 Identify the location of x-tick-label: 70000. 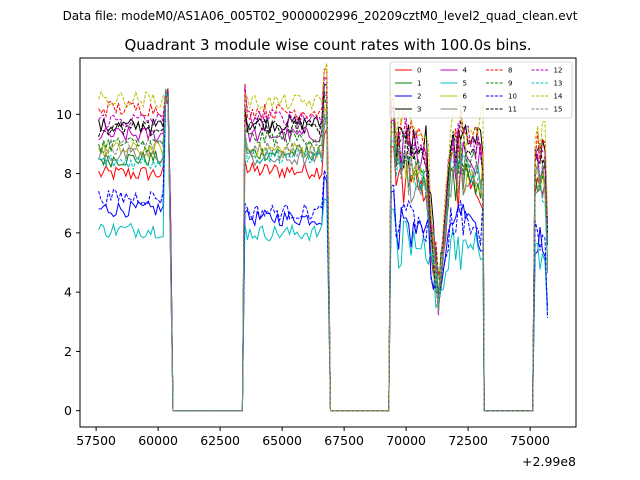
(406, 440).